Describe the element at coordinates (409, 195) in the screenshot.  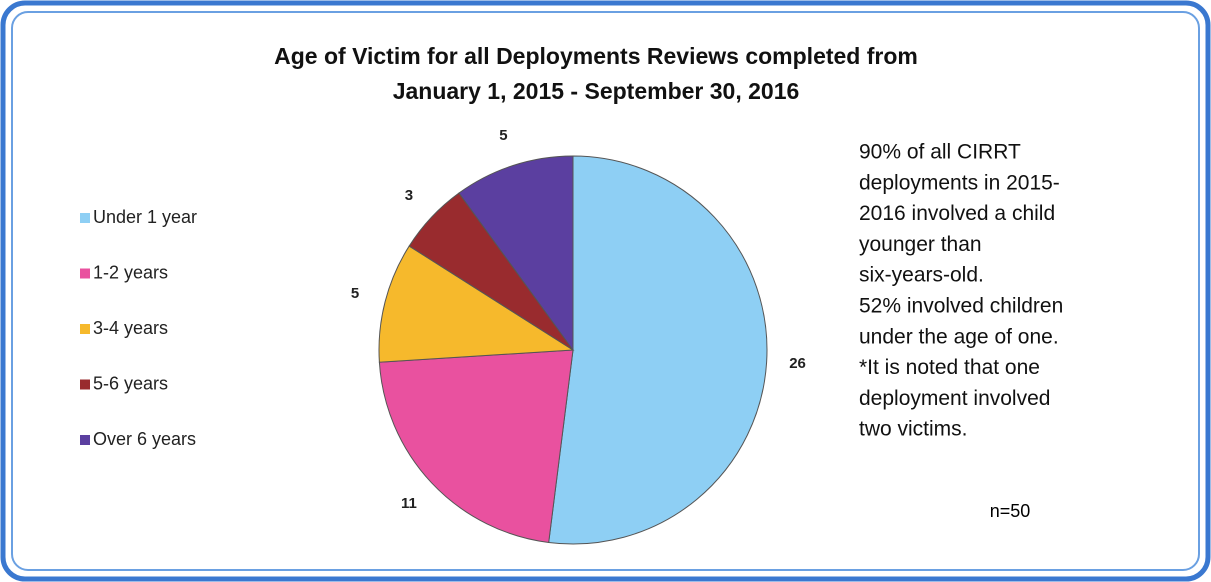
I see `data-label: 3` at that location.